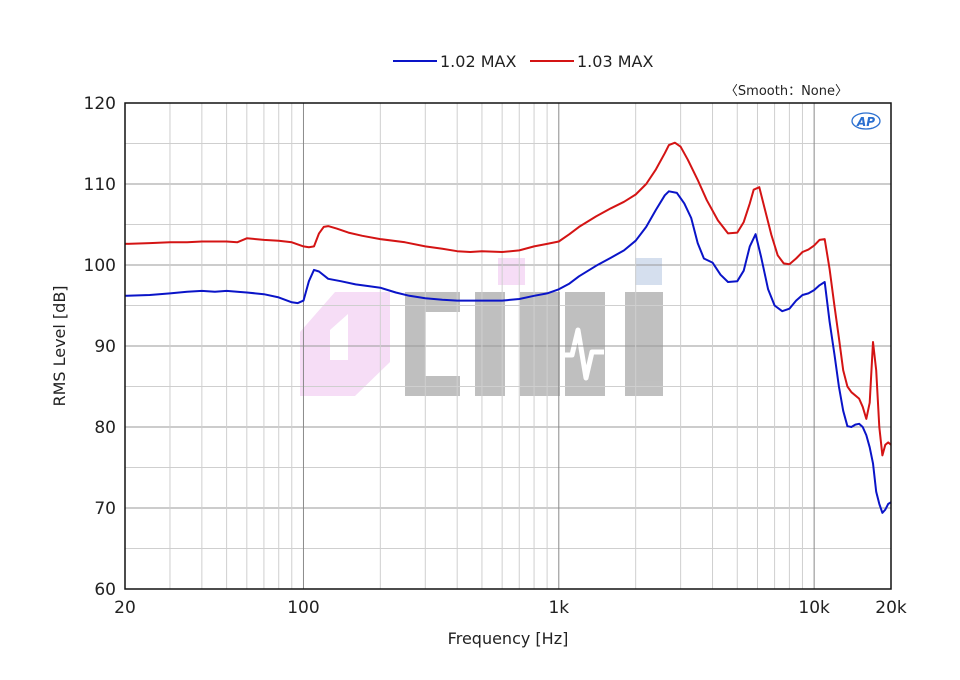 The width and height of the screenshot is (960, 680). I want to click on y-tick-label: 90, so click(105, 347).